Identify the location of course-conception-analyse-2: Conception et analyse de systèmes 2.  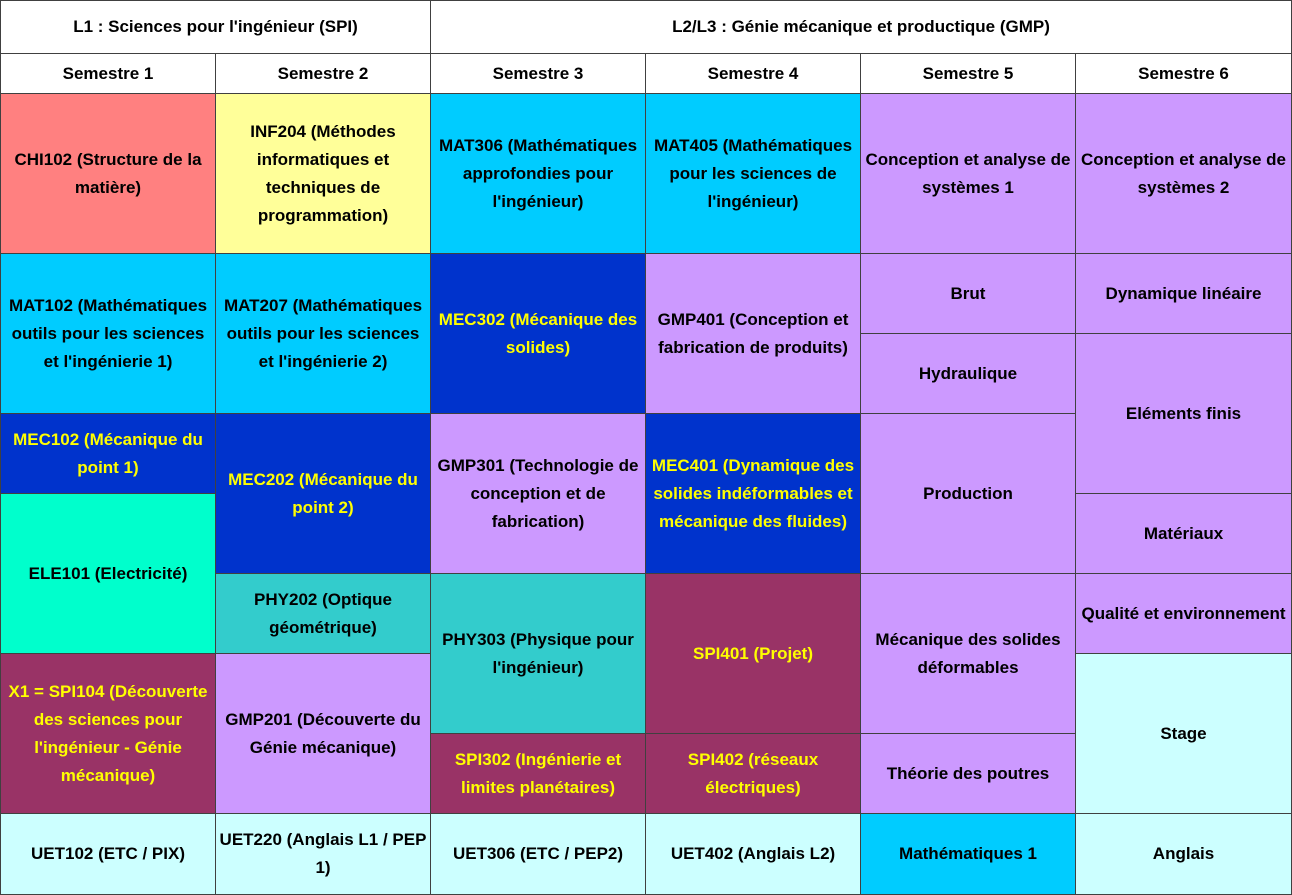
(1183, 173).